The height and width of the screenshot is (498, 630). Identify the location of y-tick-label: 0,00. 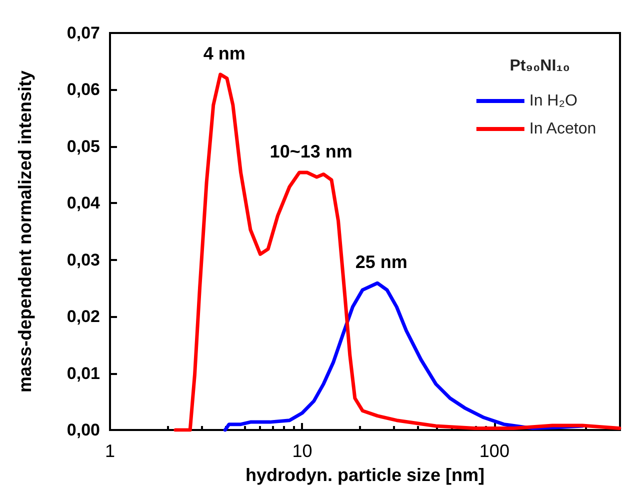
(83, 430).